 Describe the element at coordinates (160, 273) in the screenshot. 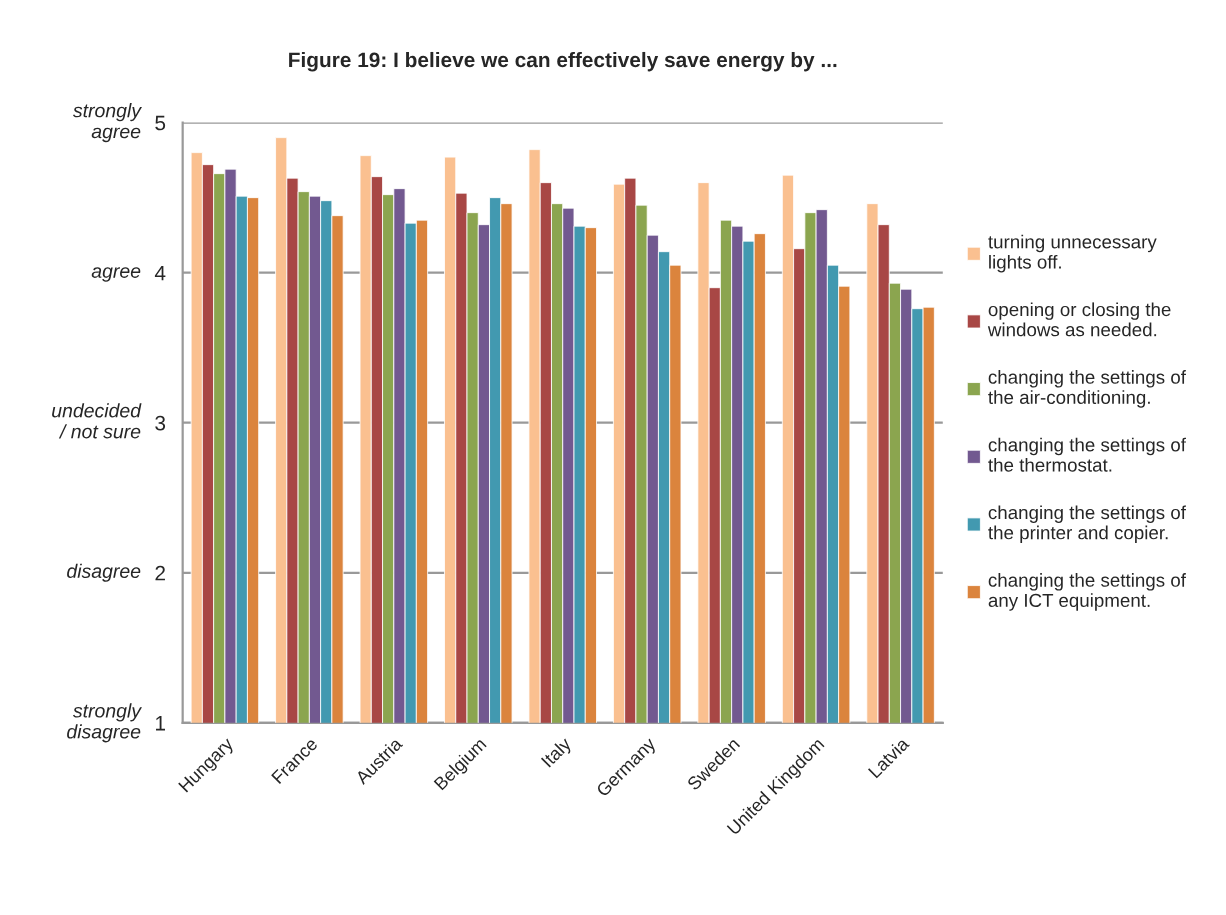

I see `y-tick-label: 4` at that location.